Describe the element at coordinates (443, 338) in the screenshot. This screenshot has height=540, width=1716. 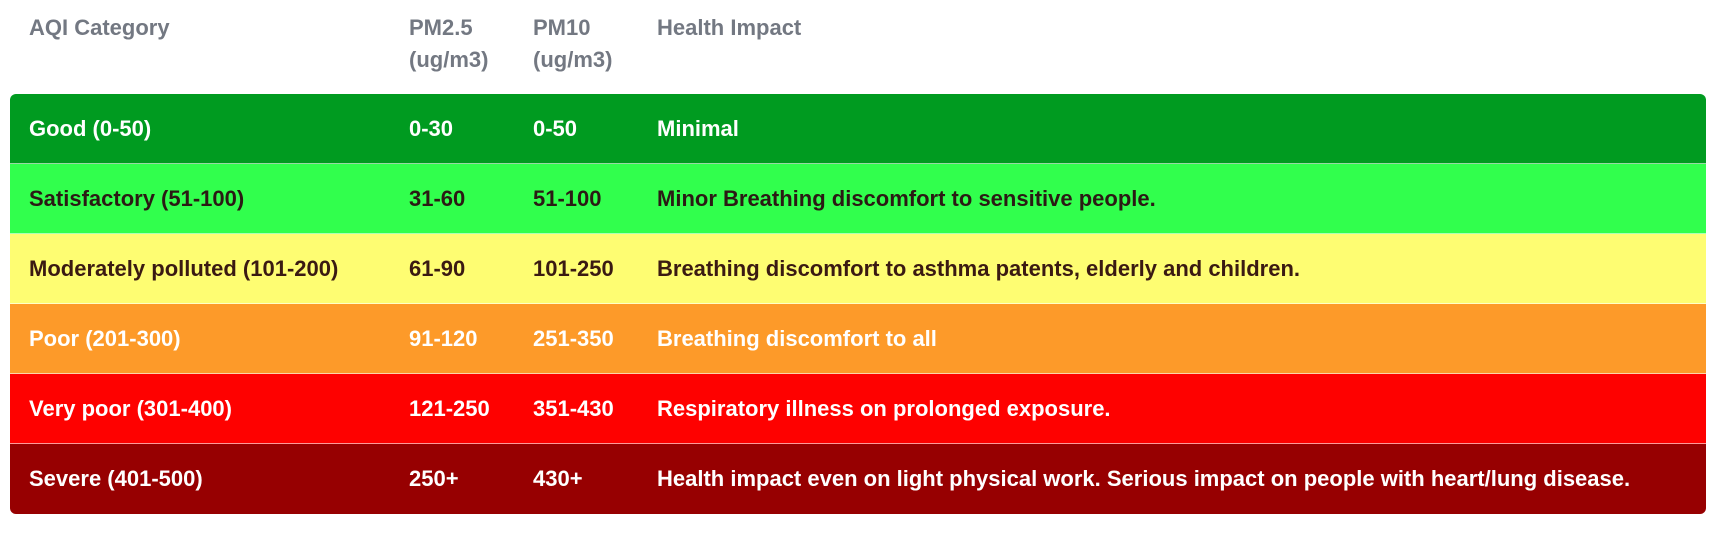
I see `cell-pm25: 91-120` at that location.